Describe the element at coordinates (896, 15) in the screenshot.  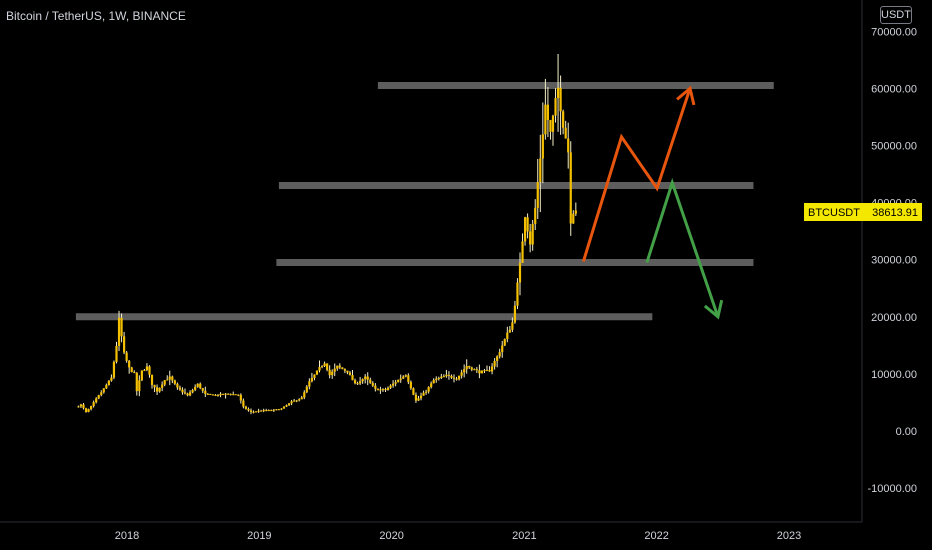
I see `currency-badge: USDT` at that location.